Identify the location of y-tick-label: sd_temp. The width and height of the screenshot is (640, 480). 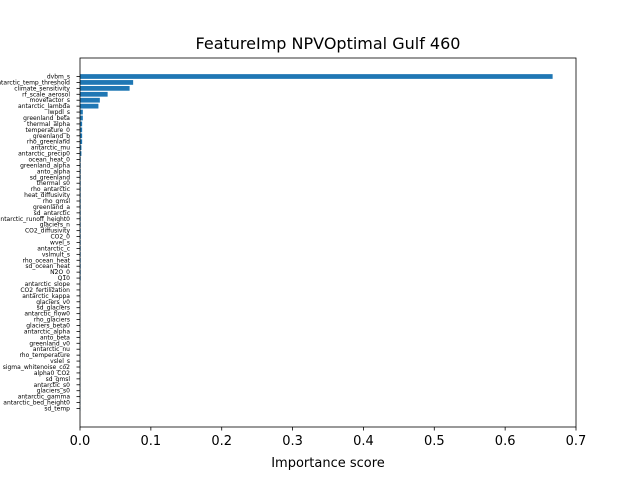
(57, 409).